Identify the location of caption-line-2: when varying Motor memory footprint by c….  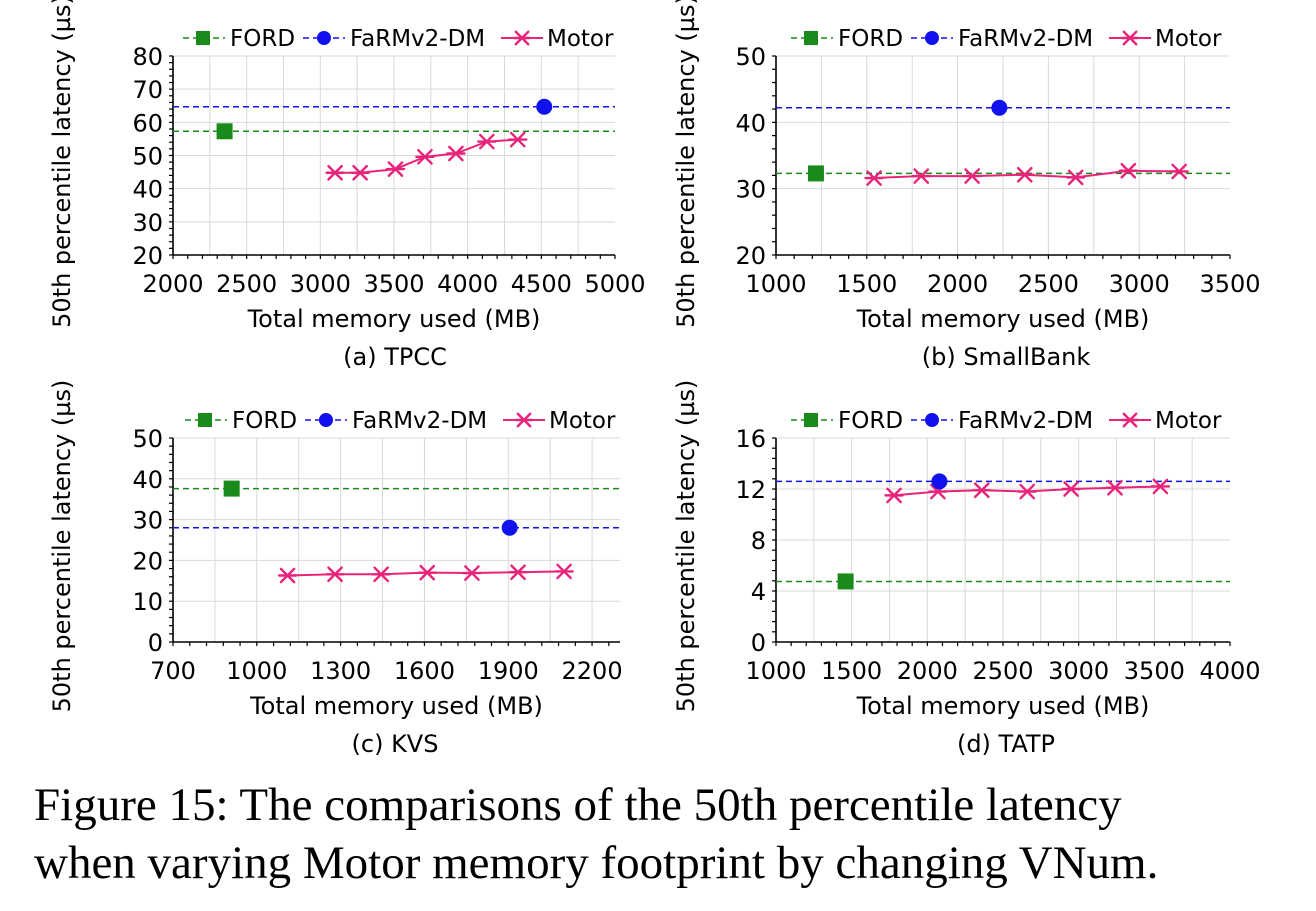
(596, 863).